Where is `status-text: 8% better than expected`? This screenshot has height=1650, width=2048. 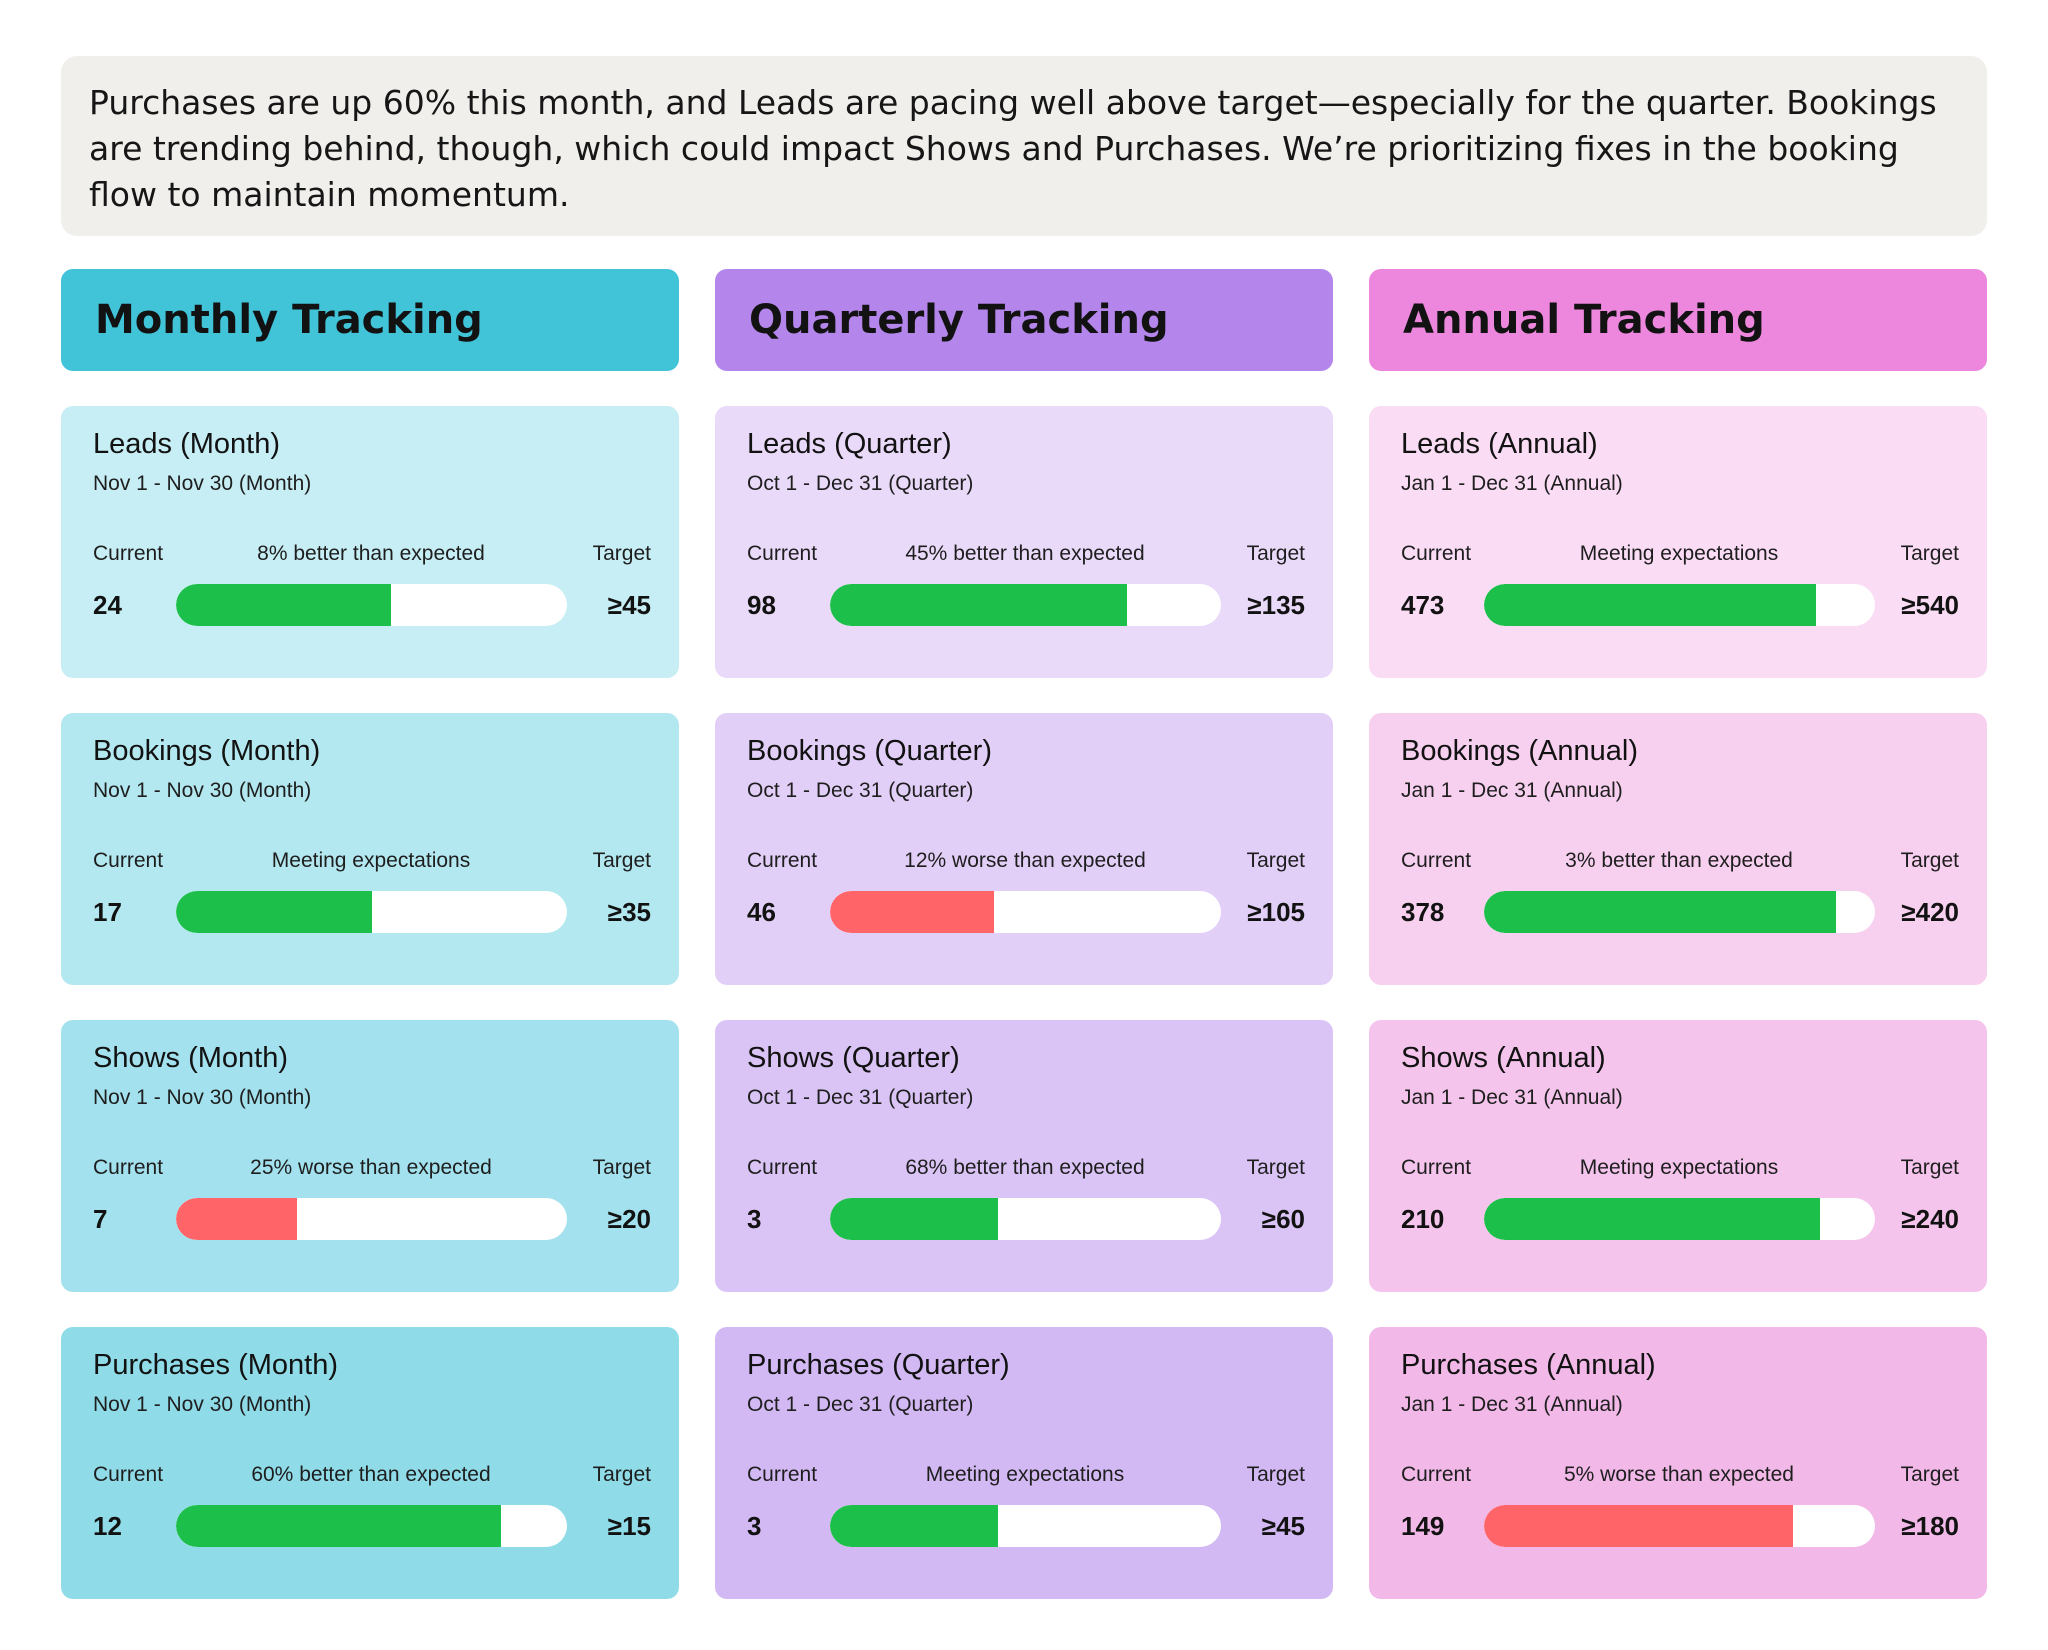
status-text: 8% better than expected is located at coordinates (371, 553).